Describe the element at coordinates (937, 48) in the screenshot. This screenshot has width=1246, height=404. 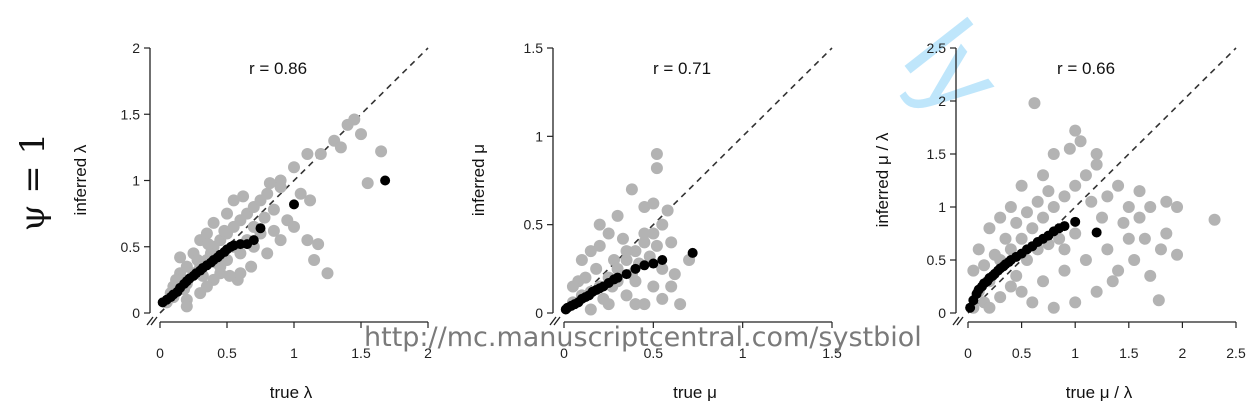
I see `y-tick-label: 2.5` at that location.